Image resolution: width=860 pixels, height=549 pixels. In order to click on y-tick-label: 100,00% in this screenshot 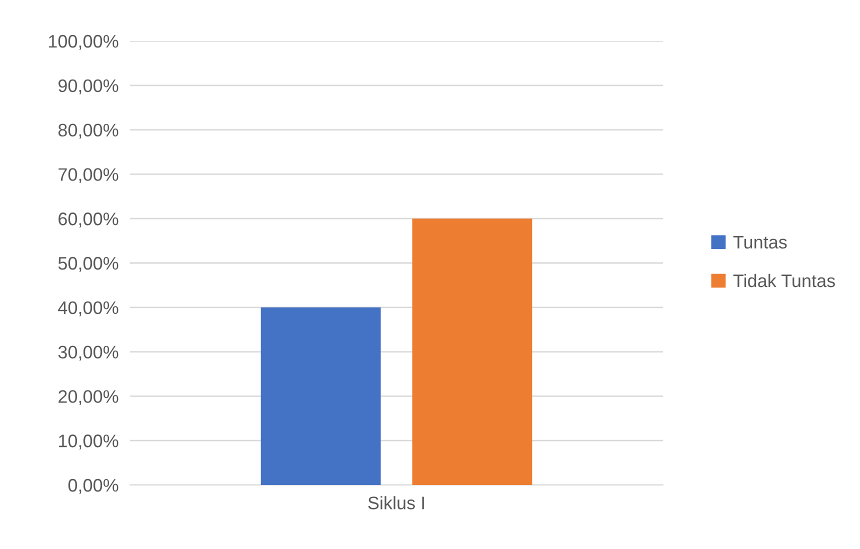, I will do `click(83, 42)`.